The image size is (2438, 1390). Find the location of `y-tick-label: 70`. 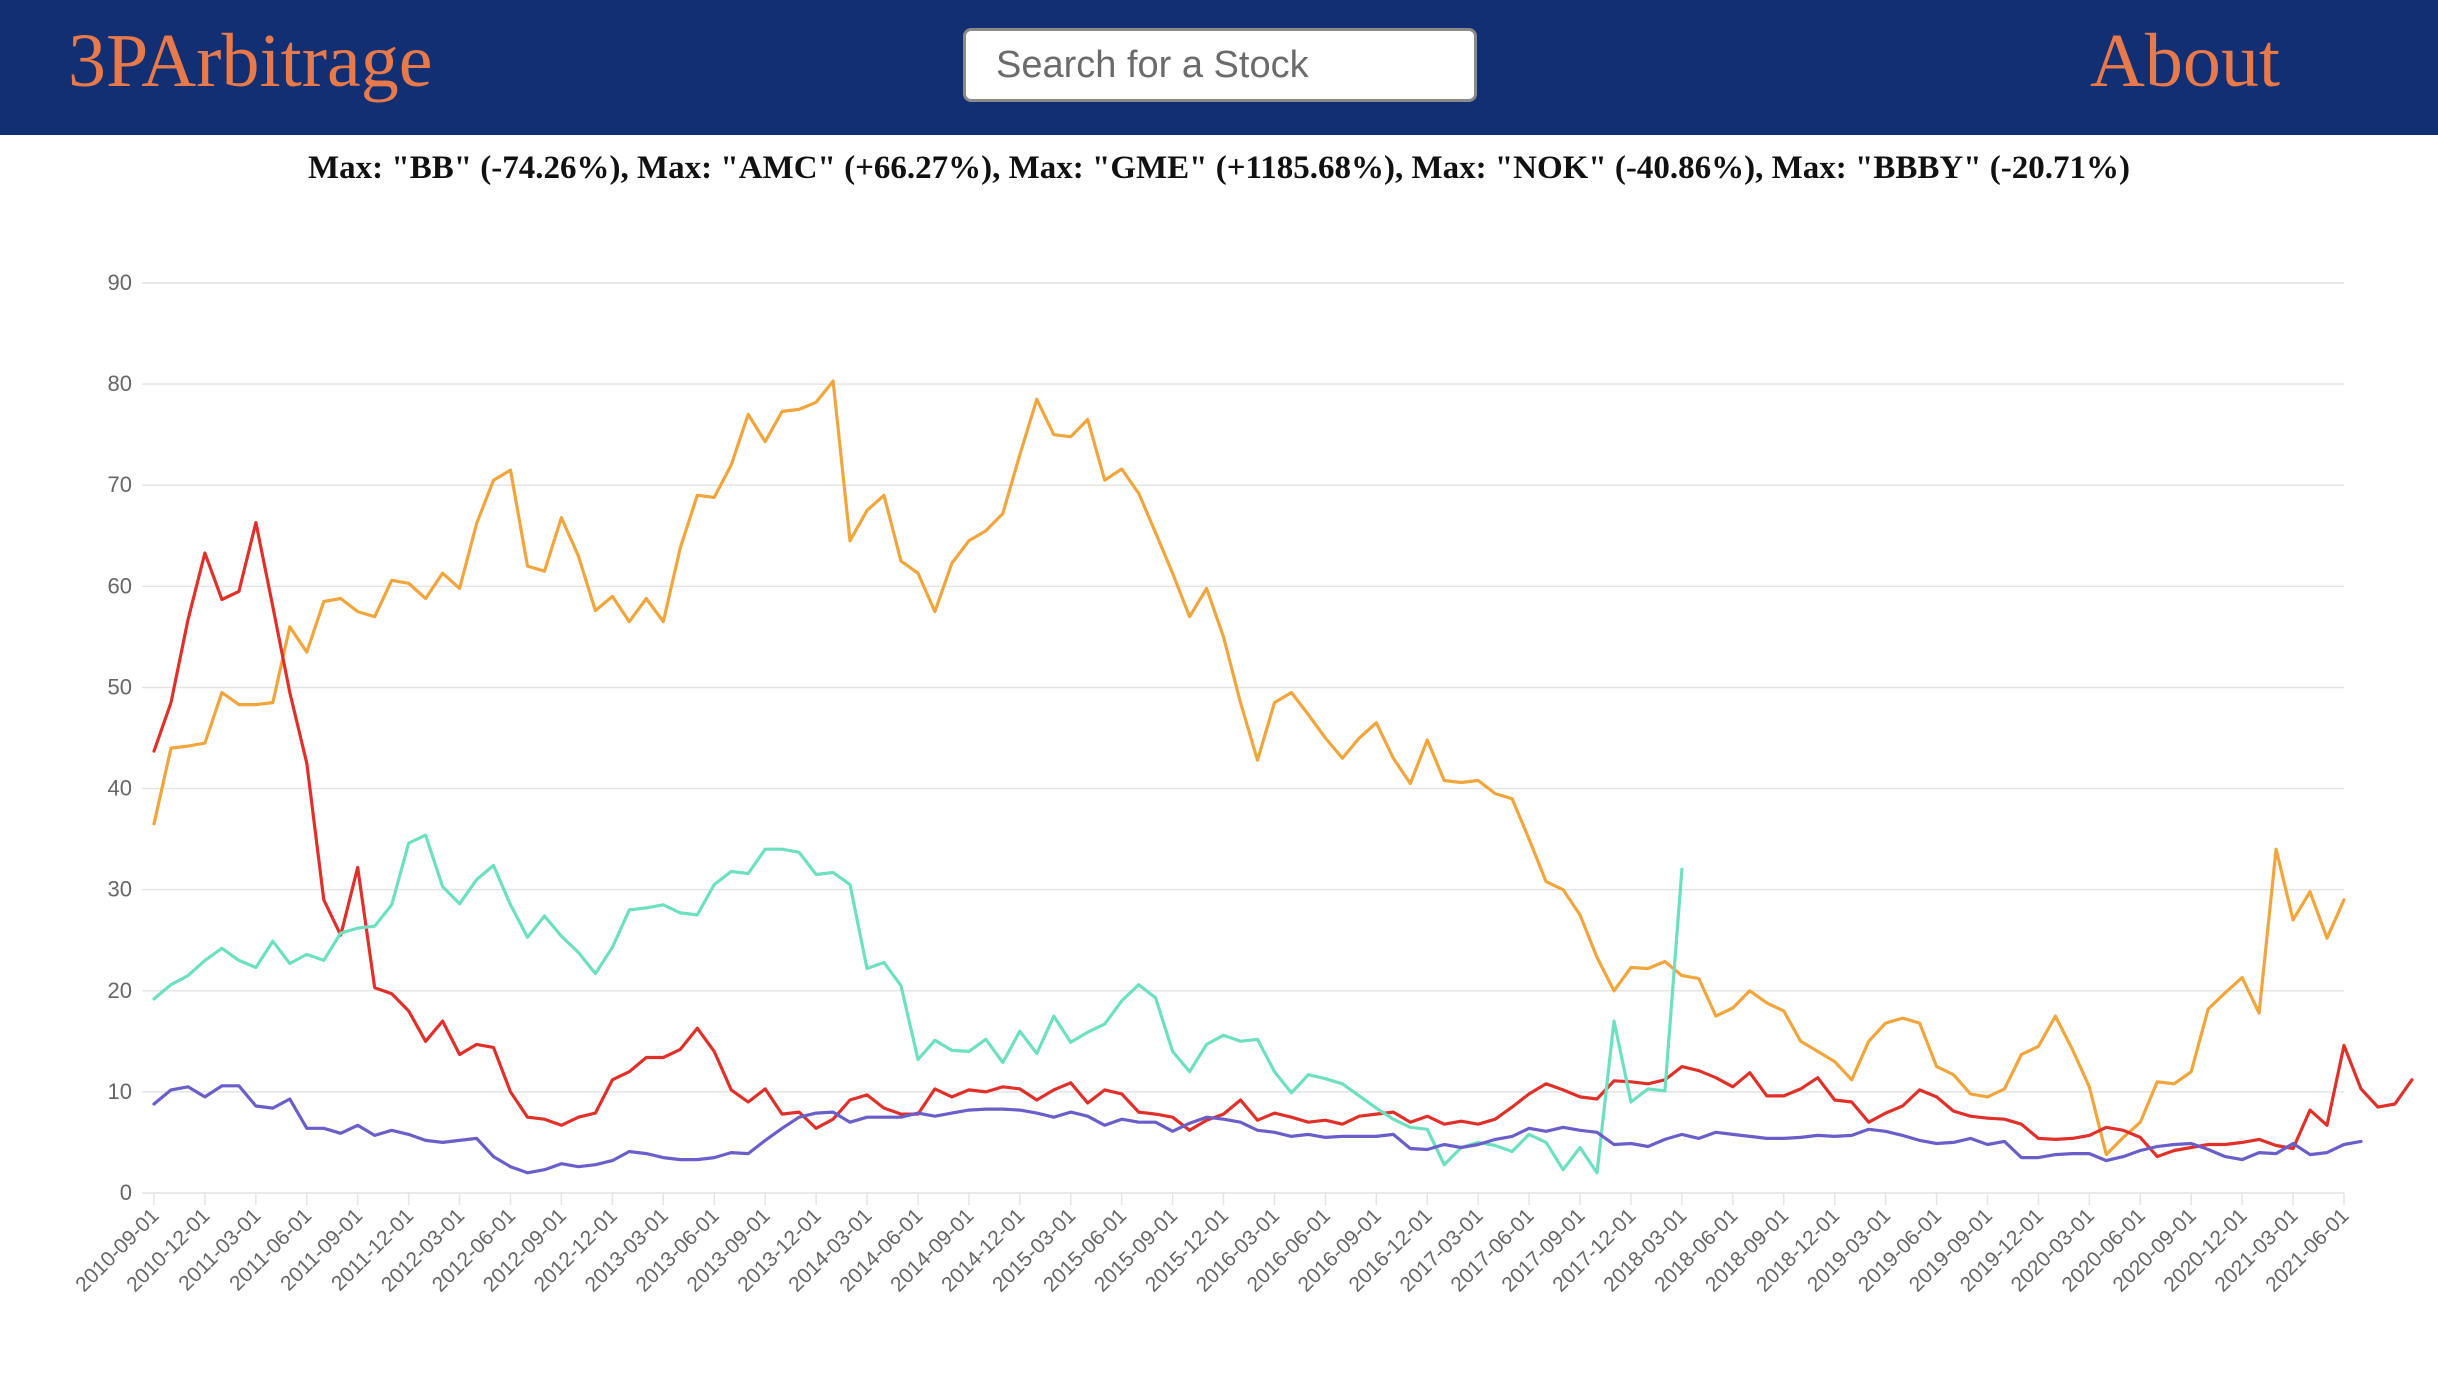

y-tick-label: 70 is located at coordinates (120, 484).